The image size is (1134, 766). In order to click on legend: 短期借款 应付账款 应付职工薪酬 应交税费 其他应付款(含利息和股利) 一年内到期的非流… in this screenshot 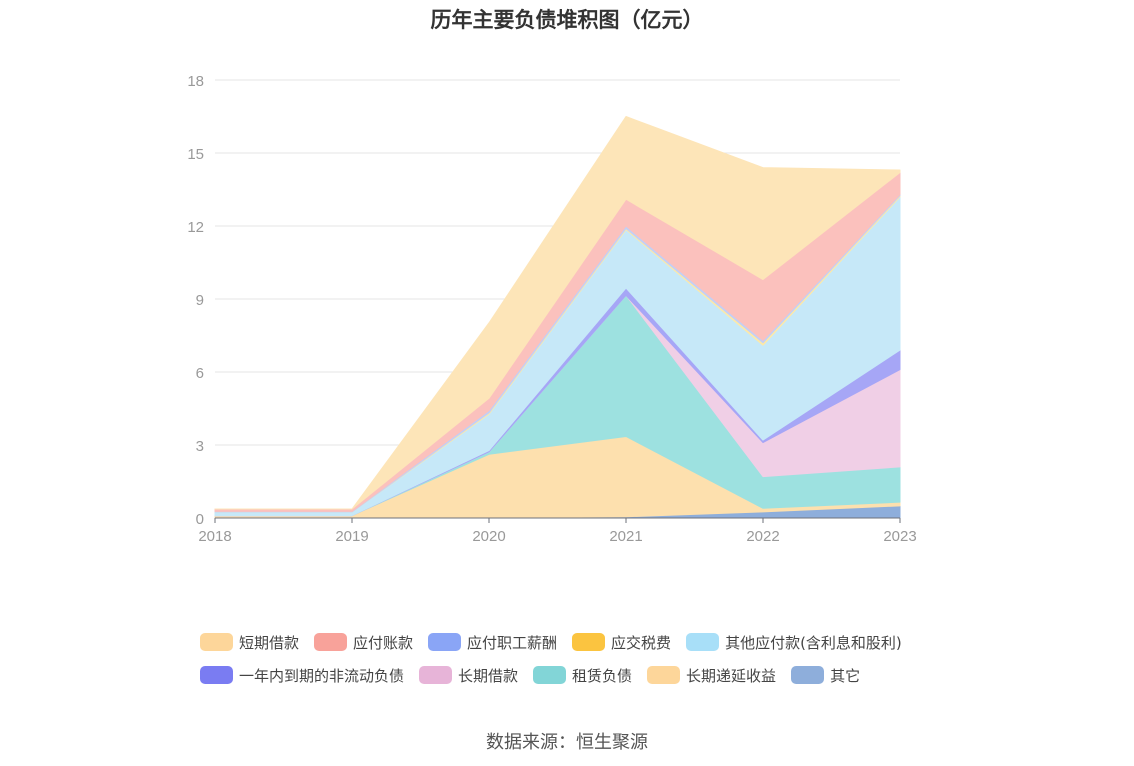, I will do `click(590, 663)`.